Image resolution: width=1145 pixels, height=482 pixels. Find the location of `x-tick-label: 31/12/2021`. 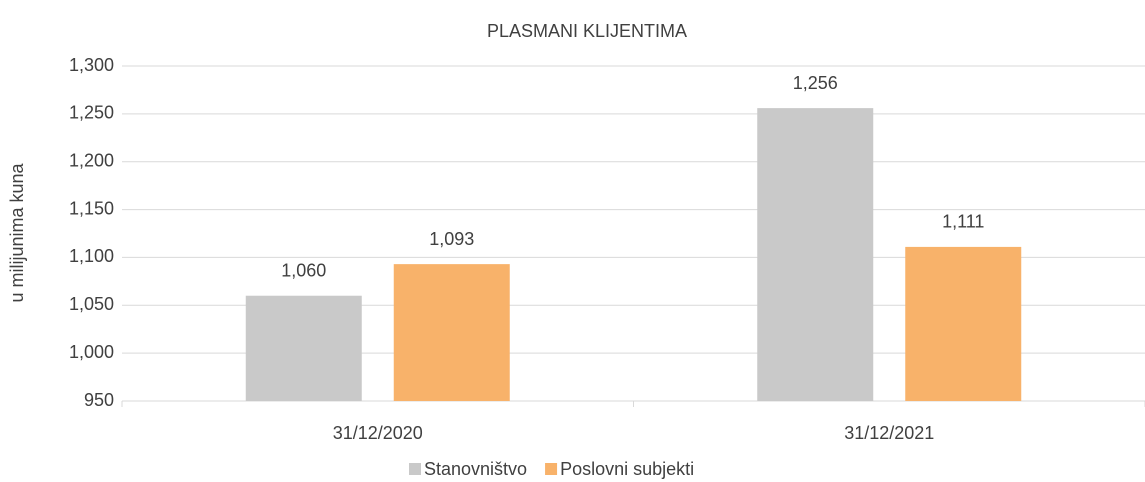

x-tick-label: 31/12/2021 is located at coordinates (889, 433).